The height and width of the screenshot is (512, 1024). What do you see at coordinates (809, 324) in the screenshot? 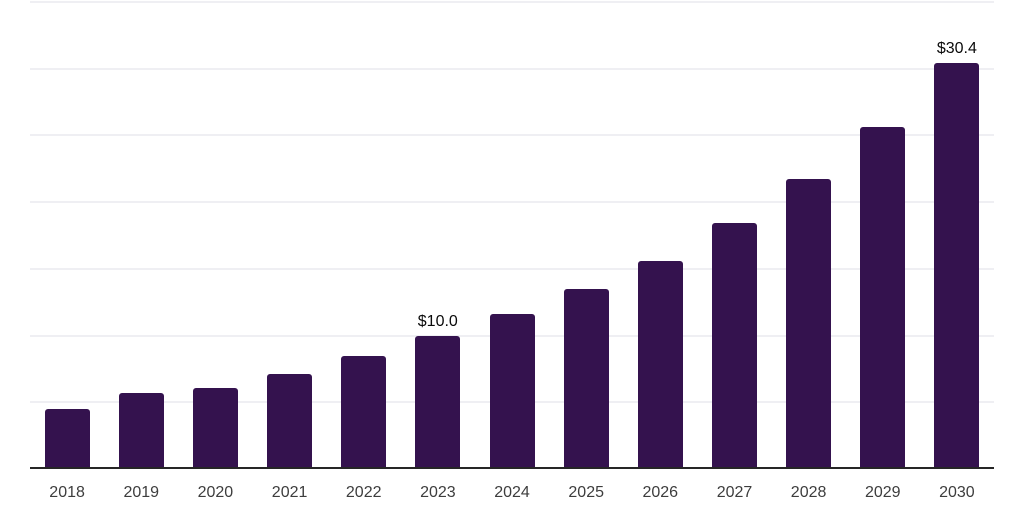
I see `bar-2028` at bounding box center [809, 324].